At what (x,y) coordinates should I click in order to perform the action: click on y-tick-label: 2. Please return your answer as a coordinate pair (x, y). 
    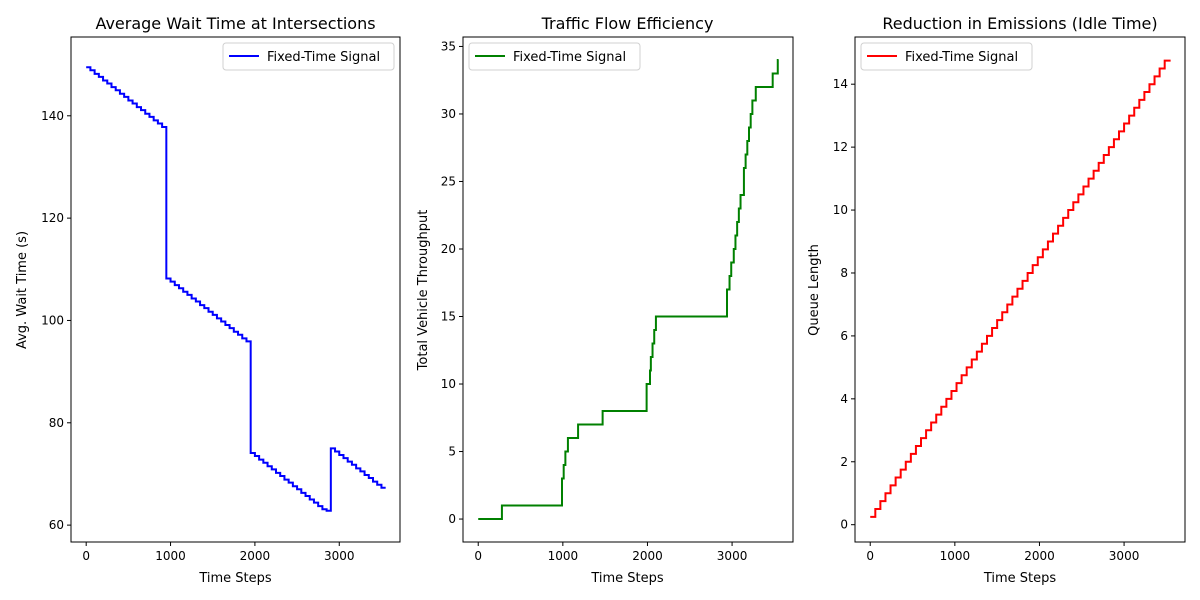
    Looking at the image, I should click on (844, 462).